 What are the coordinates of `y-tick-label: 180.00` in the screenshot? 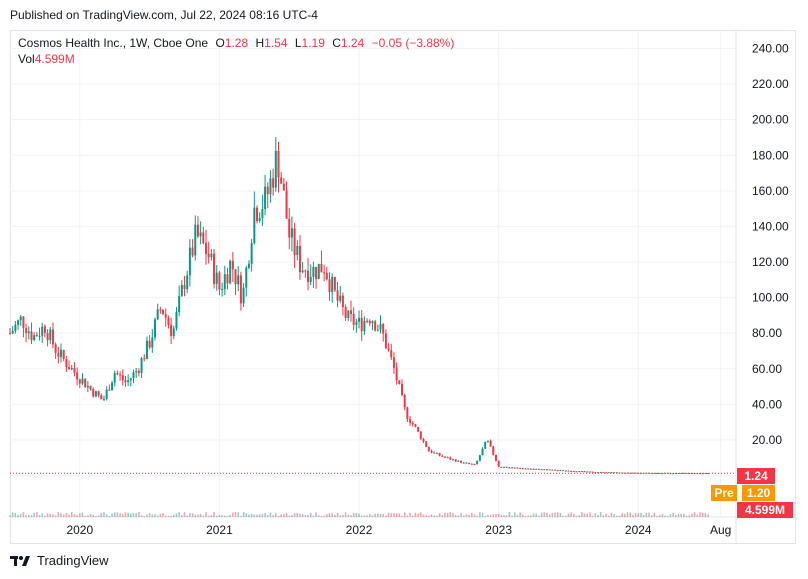 It's located at (770, 155).